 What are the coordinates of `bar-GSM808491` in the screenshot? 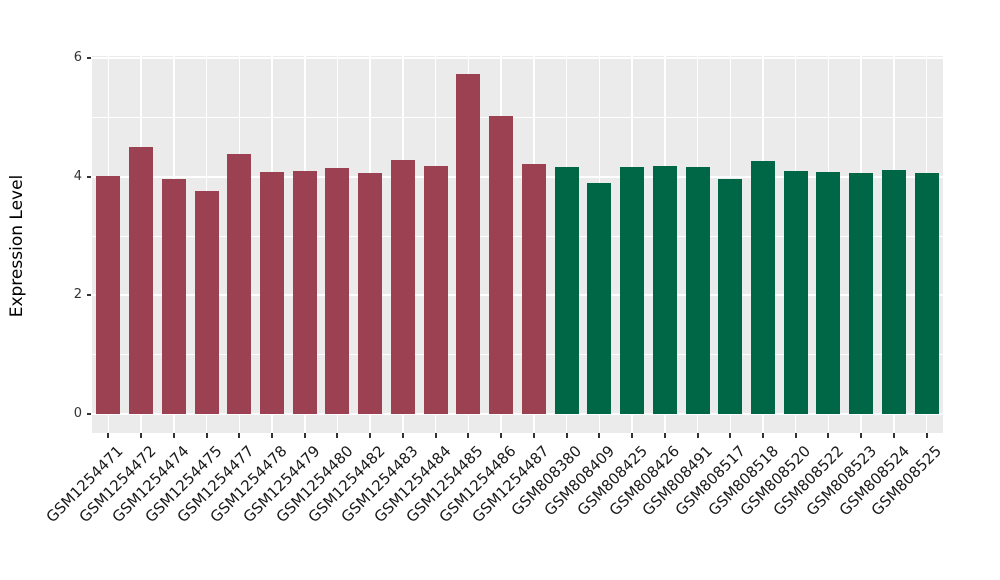 It's located at (697, 290).